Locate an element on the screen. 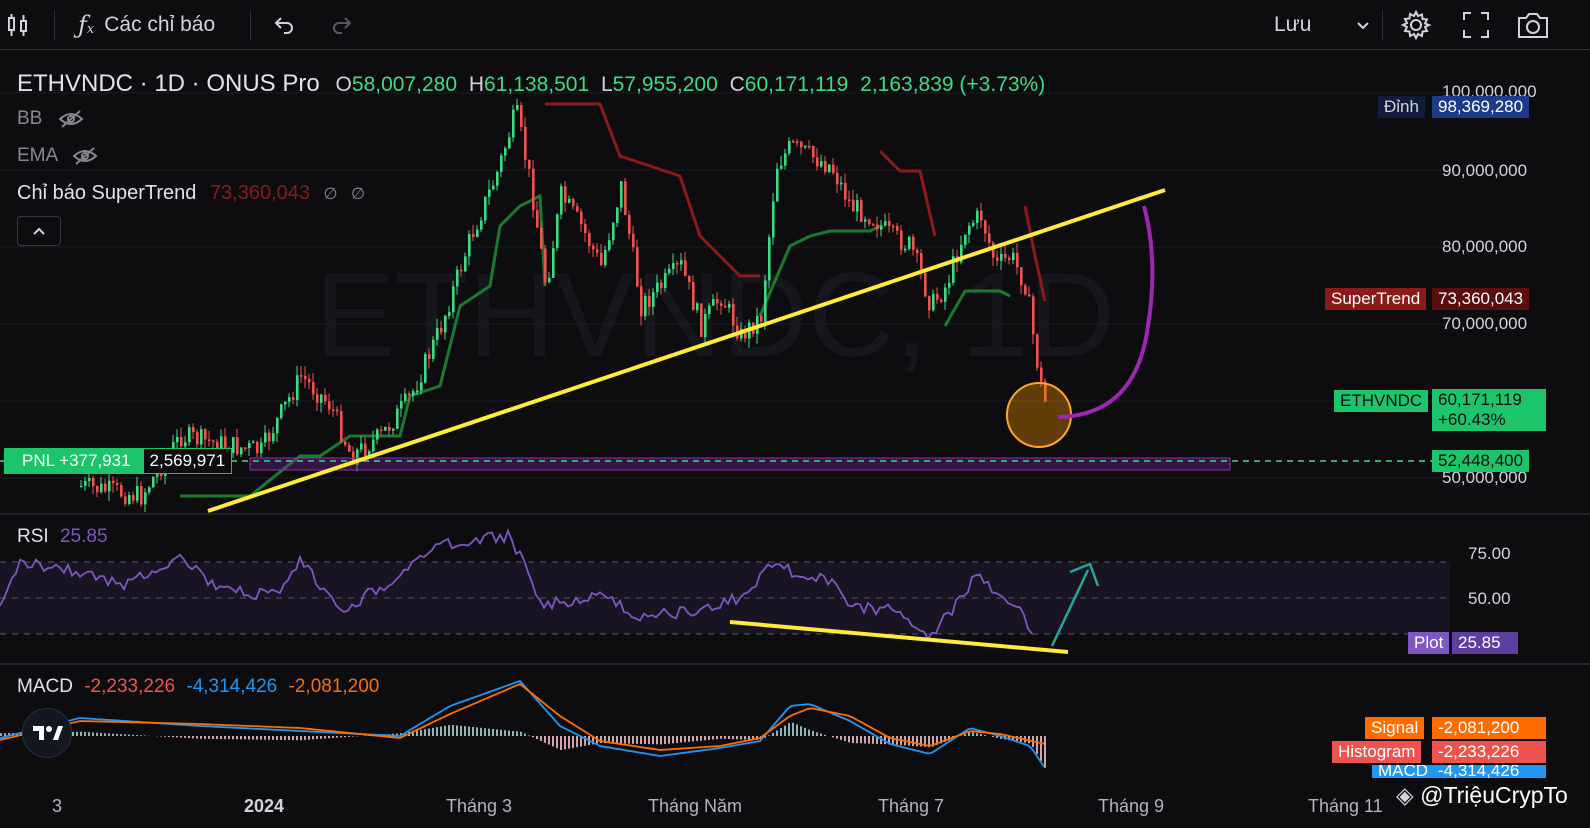  chevron-down-icon is located at coordinates (1363, 25).